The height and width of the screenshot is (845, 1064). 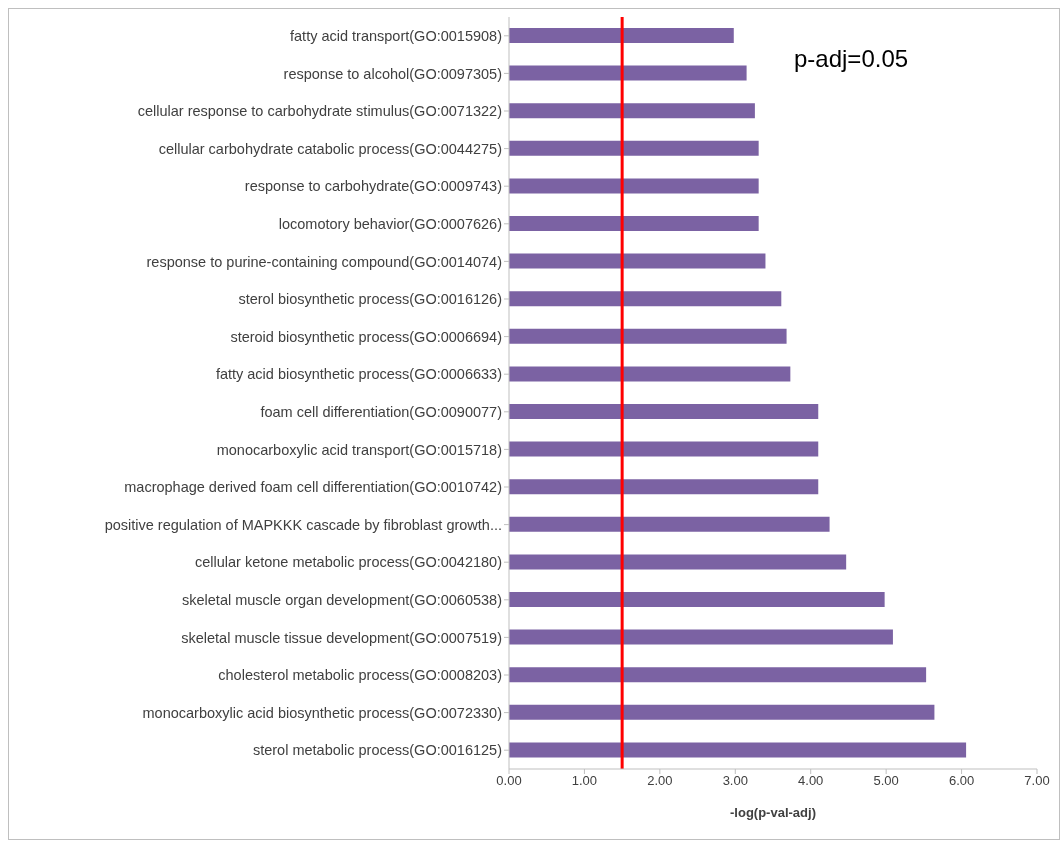 I want to click on y-tick-label: monocarboxylic acid biosynthetic process(GO:0072330), so click(x=322, y=712).